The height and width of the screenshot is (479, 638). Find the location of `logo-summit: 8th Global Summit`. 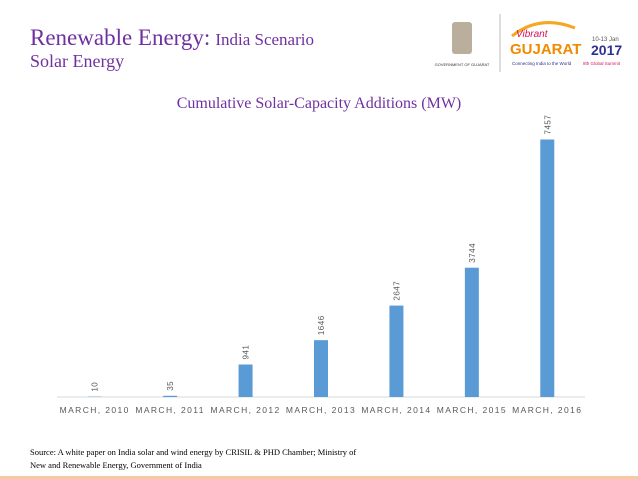

logo-summit: 8th Global Summit is located at coordinates (602, 63).